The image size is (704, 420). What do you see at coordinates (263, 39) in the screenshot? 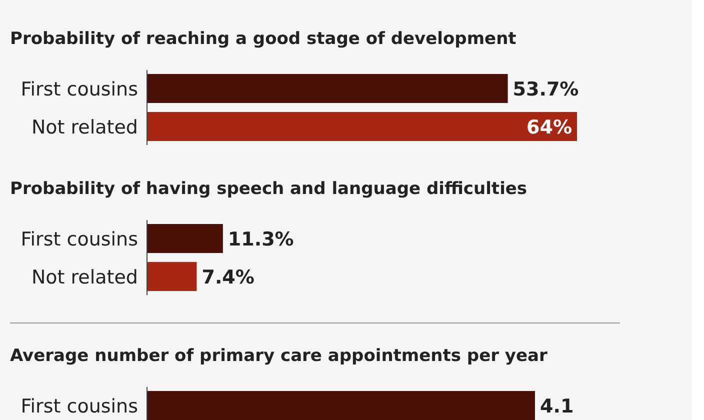
I see `chart-title: Probability of reaching a good stage of development` at bounding box center [263, 39].